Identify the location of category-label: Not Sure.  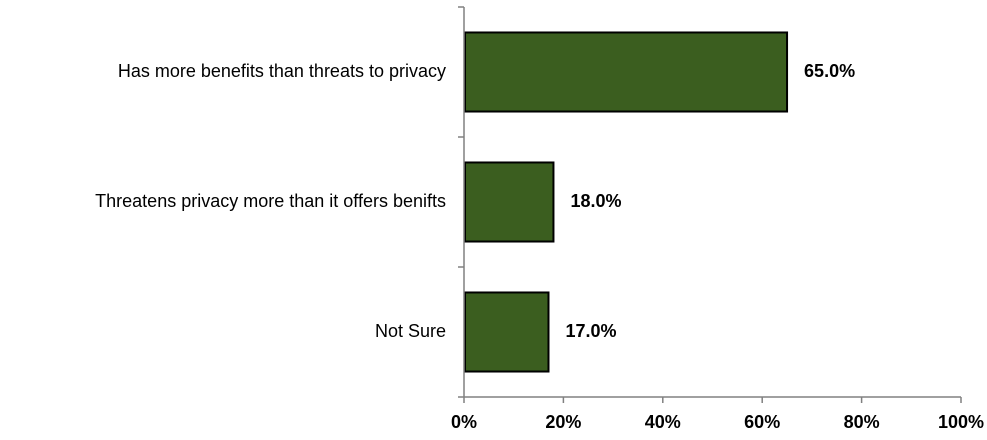
(410, 331).